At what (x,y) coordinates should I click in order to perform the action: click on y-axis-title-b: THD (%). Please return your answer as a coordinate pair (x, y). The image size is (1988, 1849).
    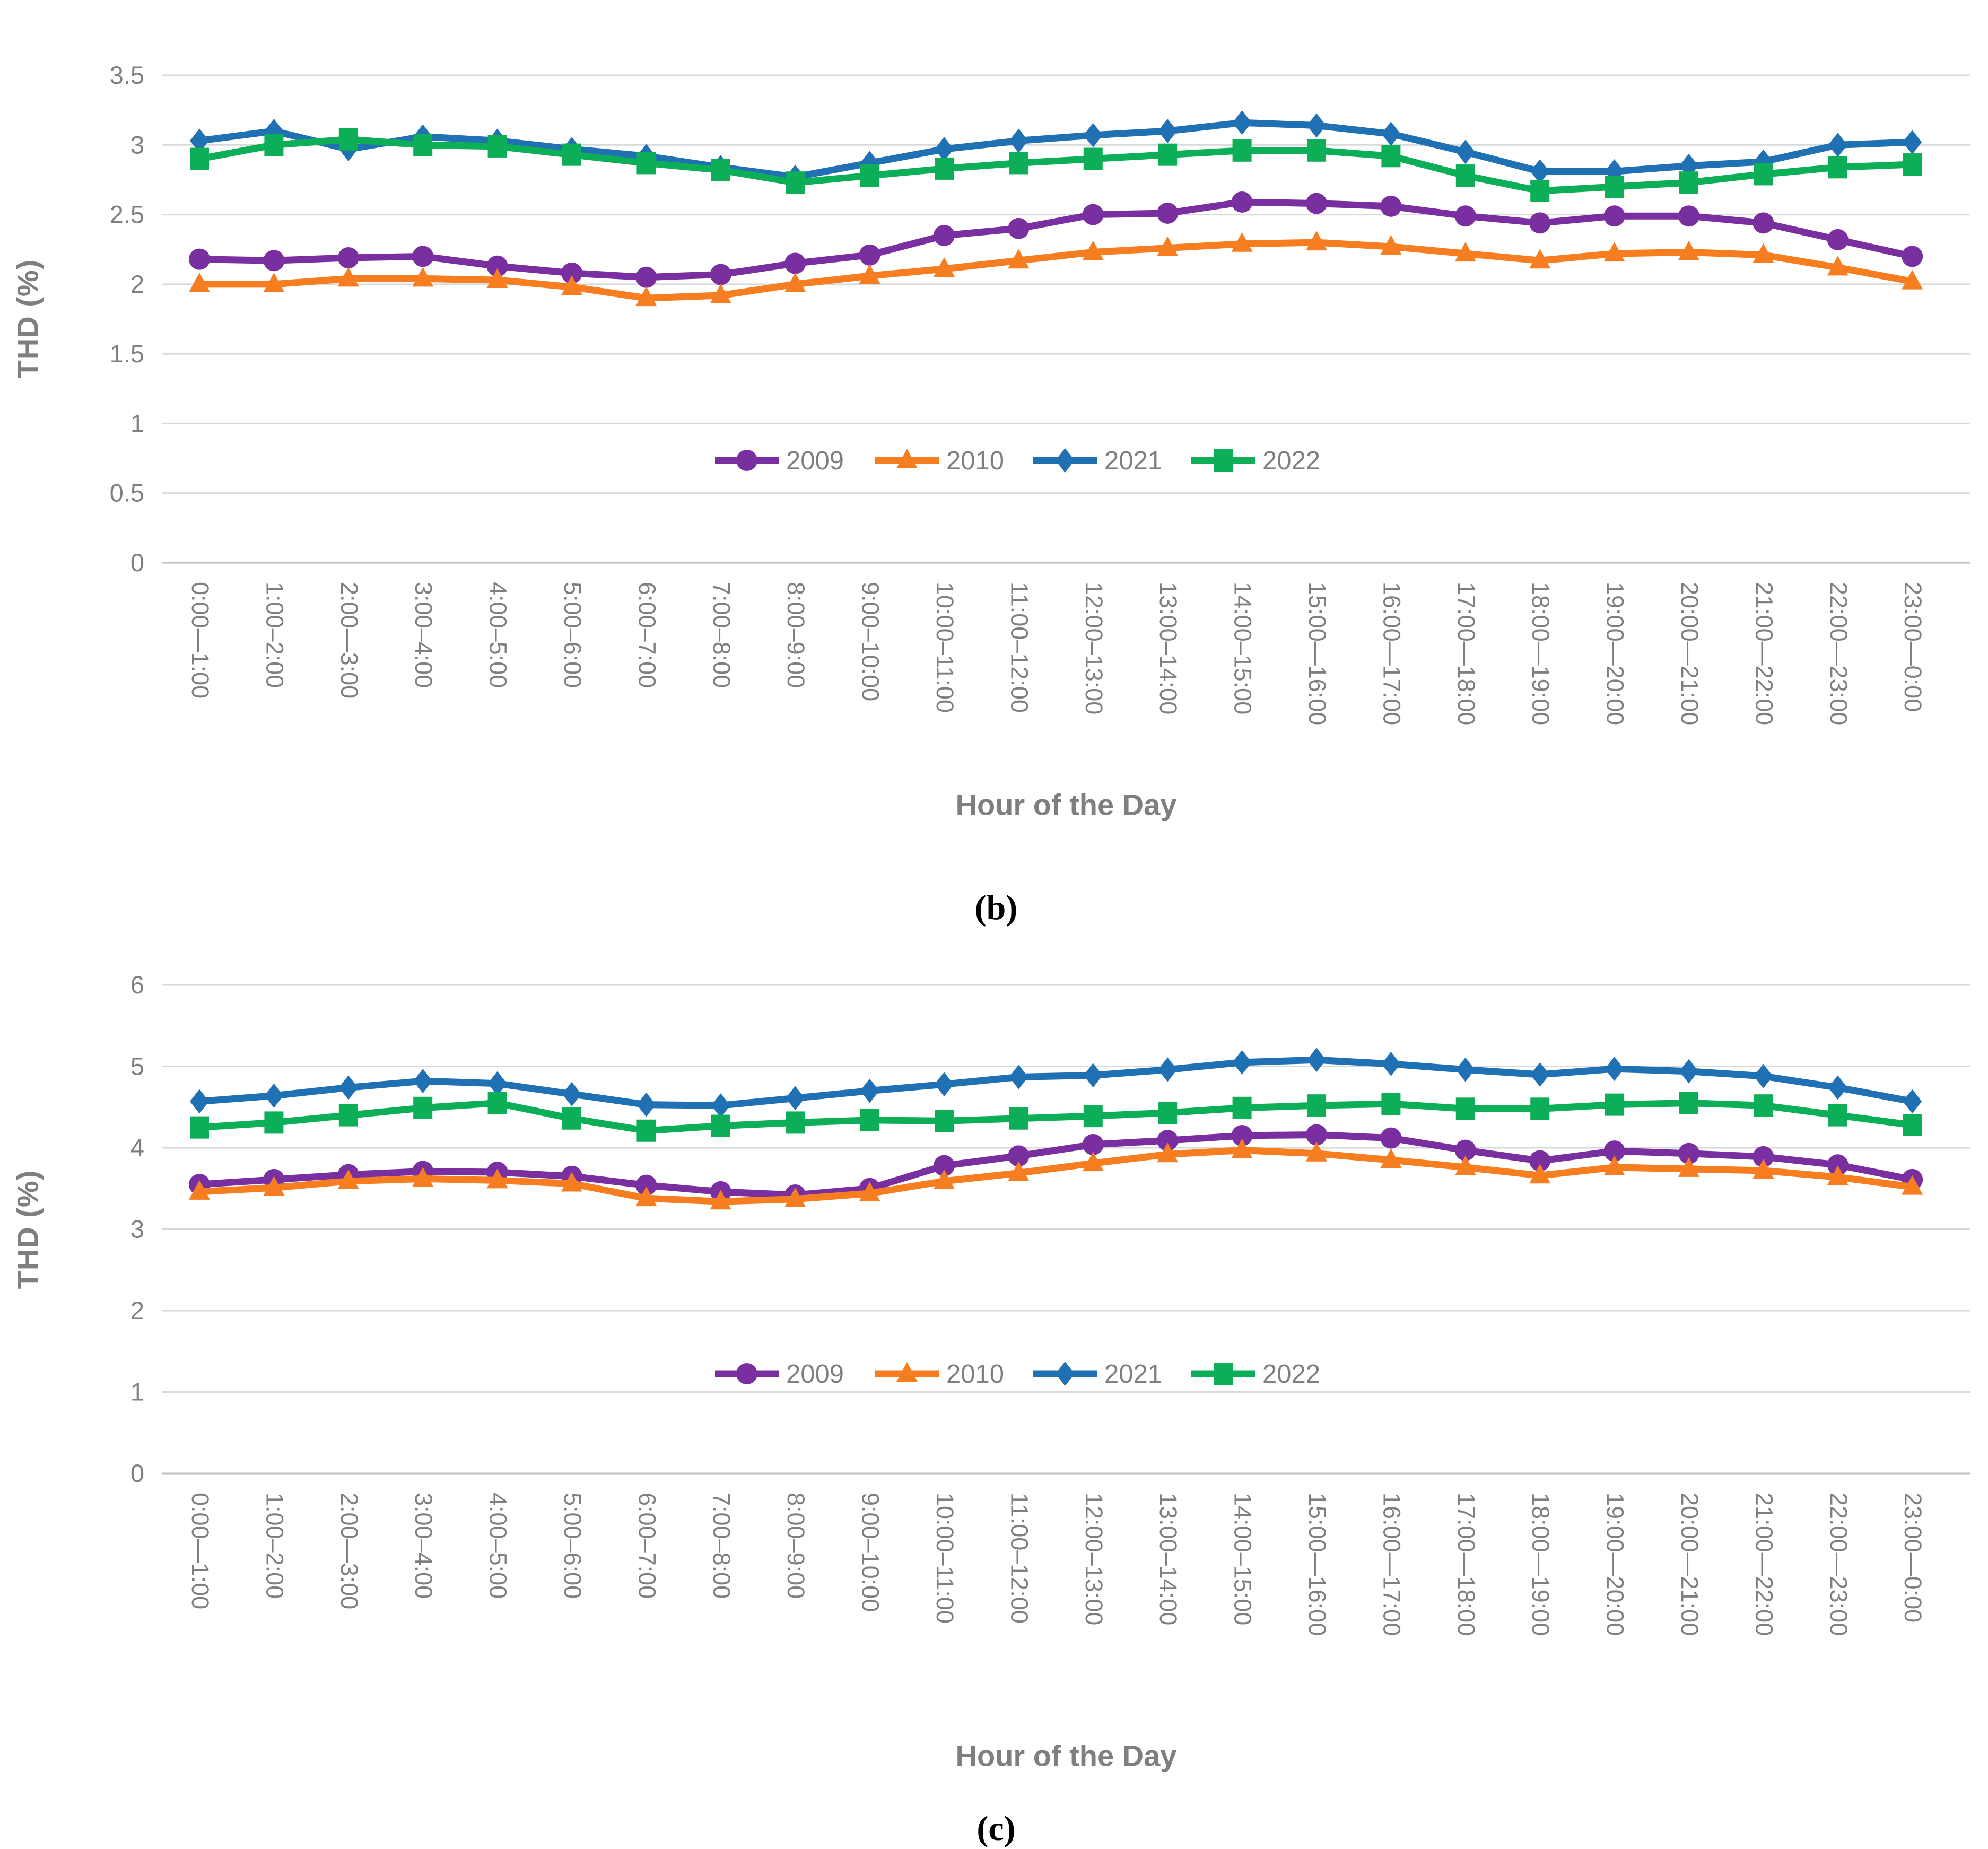
    Looking at the image, I should click on (28, 319).